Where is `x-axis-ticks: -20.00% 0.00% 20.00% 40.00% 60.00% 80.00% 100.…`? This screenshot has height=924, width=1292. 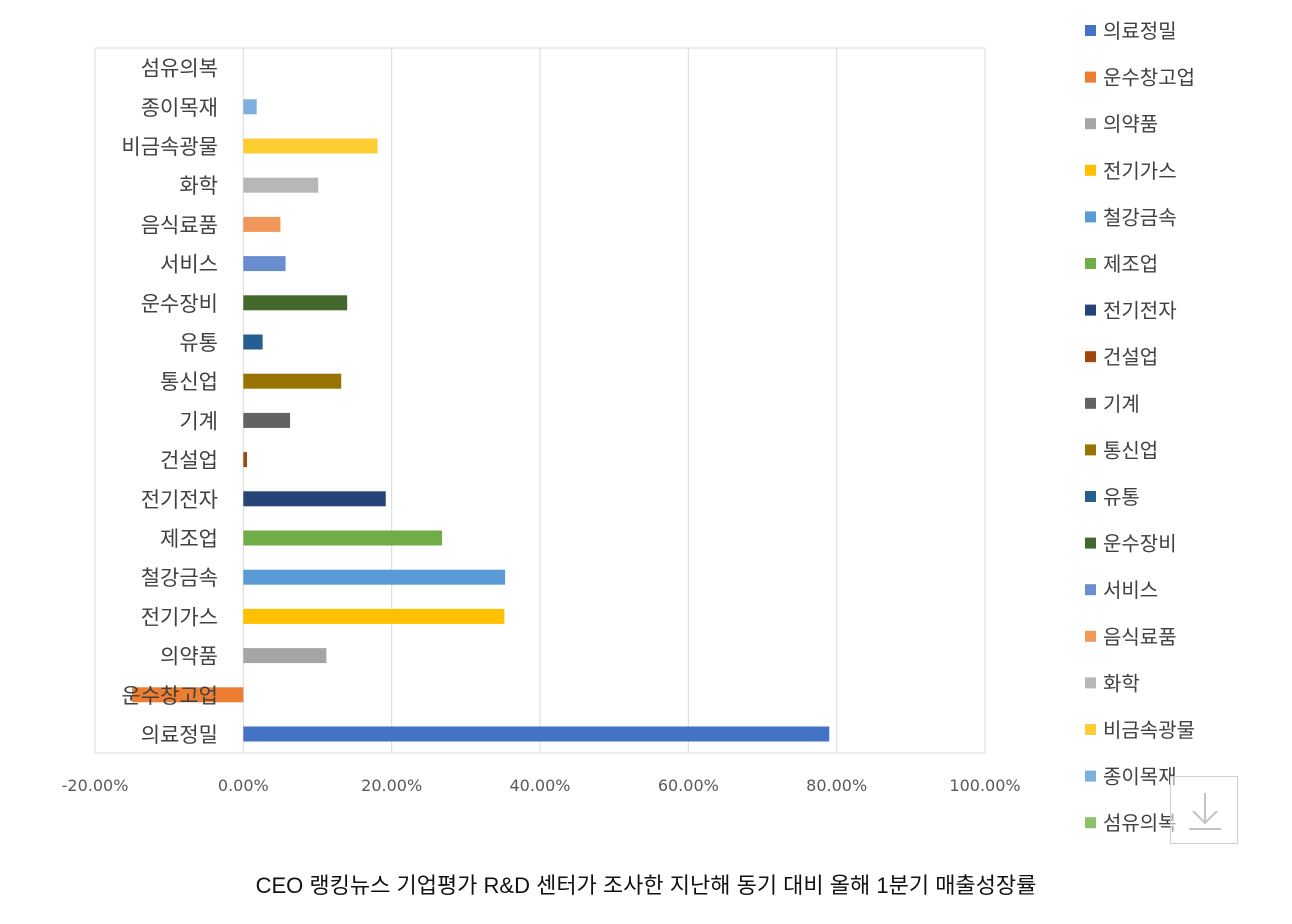 x-axis-ticks: -20.00% 0.00% 20.00% 40.00% 60.00% 80.00% 100.… is located at coordinates (541, 785).